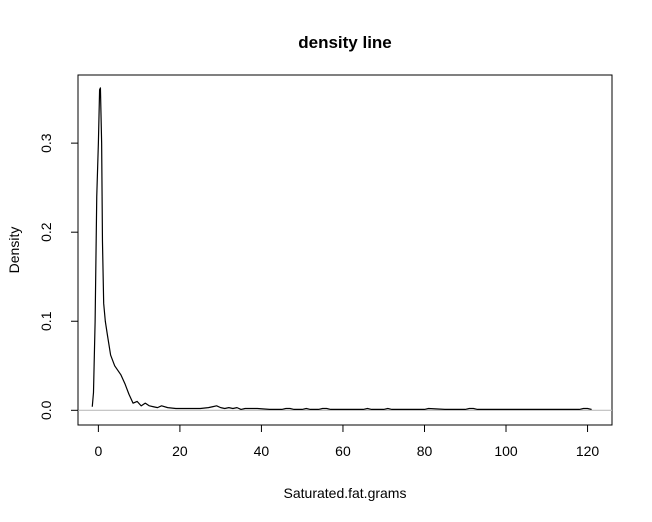  I want to click on x-tick-label: 120, so click(588, 451).